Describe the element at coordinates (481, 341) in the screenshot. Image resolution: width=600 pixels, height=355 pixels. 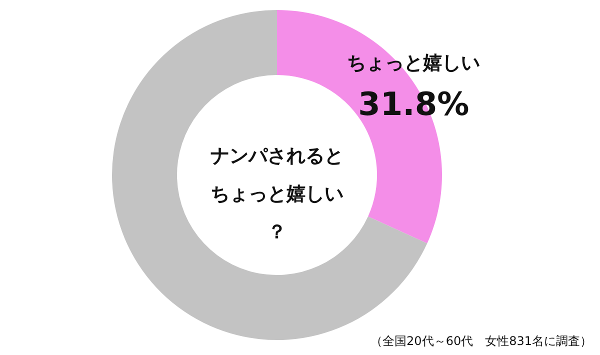
I see `text: （全国20代～60代 女性831名に調査）` at that location.